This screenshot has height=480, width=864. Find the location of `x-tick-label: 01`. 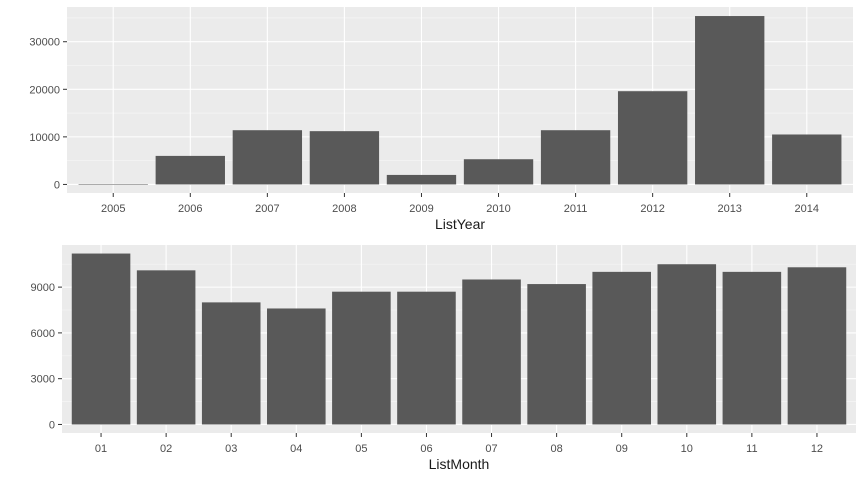

x-tick-label: 01 is located at coordinates (101, 449).